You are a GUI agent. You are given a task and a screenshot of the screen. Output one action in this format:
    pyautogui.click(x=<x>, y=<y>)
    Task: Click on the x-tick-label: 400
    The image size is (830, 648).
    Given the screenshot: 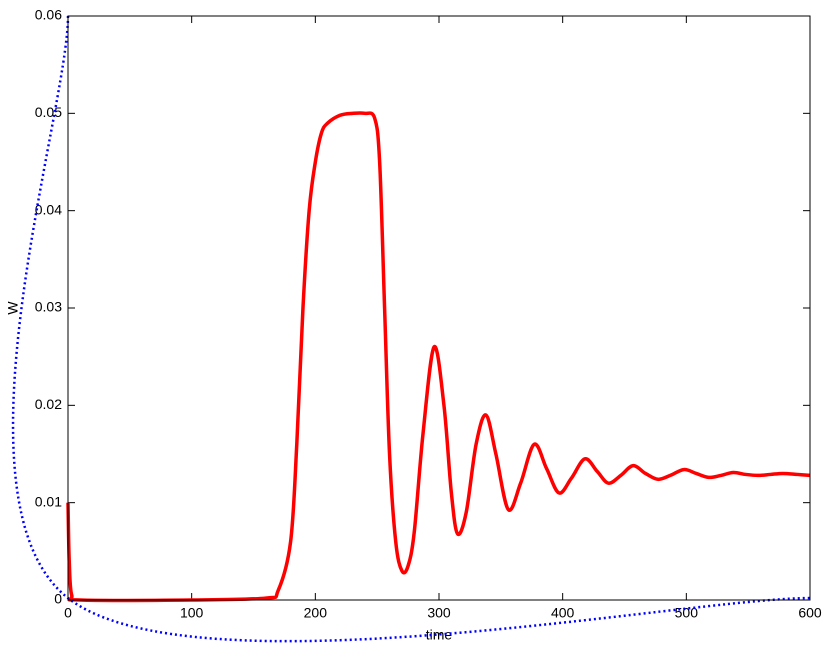 What is the action you would take?
    pyautogui.click(x=563, y=613)
    